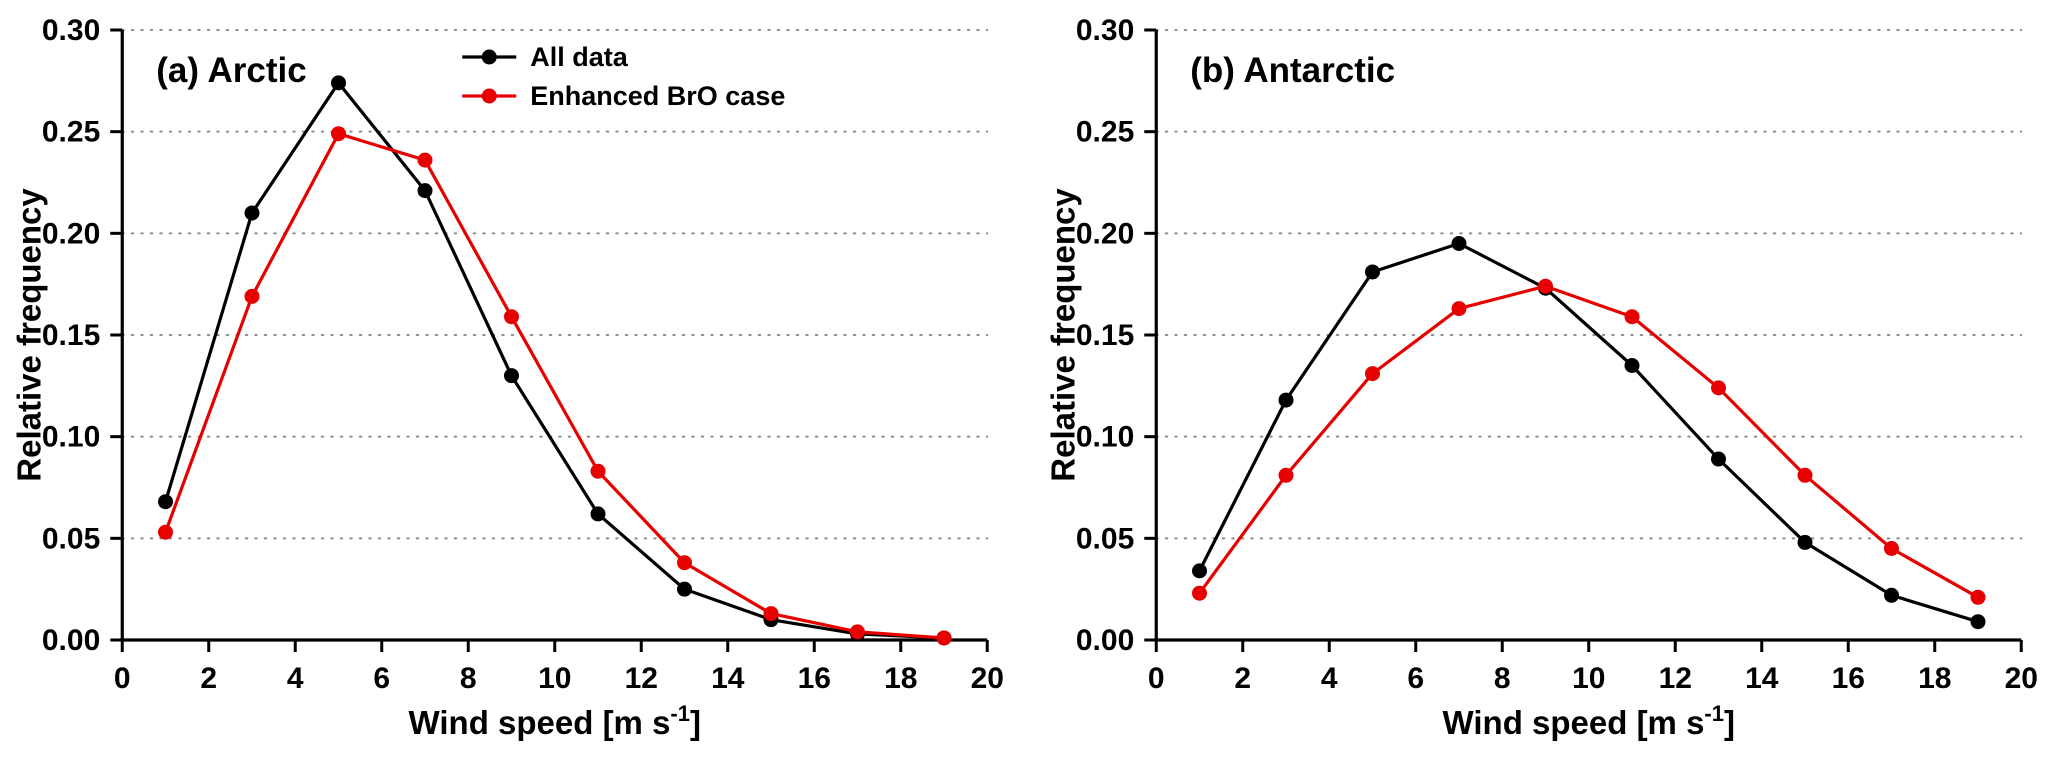  What do you see at coordinates (657, 96) in the screenshot?
I see `legend-label: Enhanced BrO case` at bounding box center [657, 96].